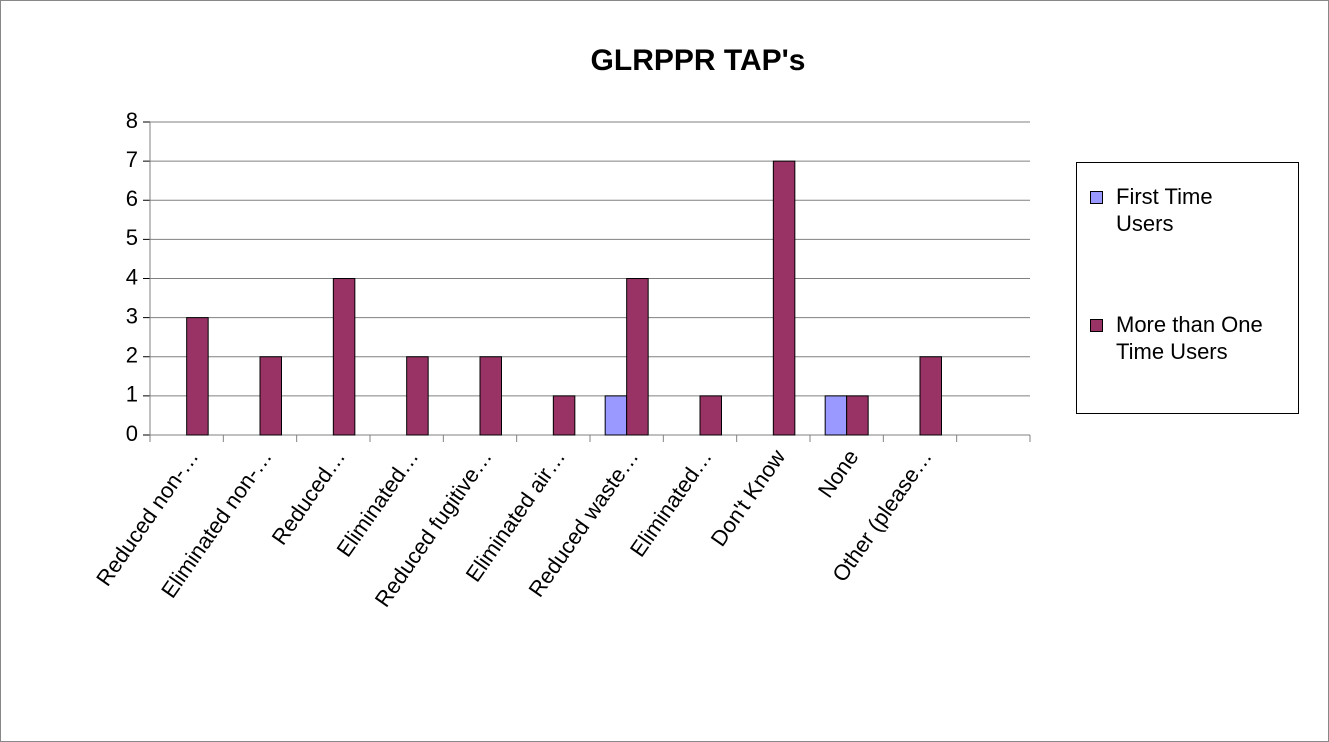 Image resolution: width=1329 pixels, height=742 pixels. I want to click on y-tick-label: 7, so click(132, 159).